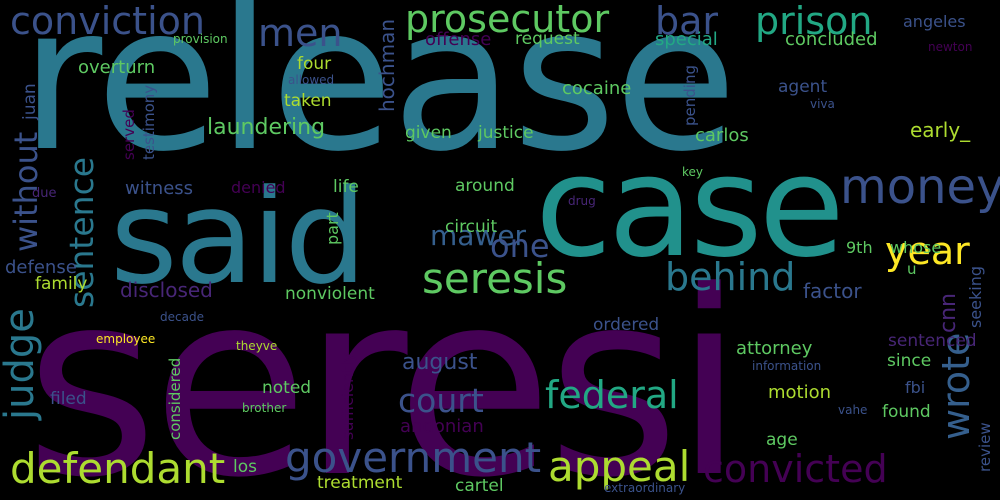 This screenshot has width=1000, height=500. What do you see at coordinates (686, 39) in the screenshot?
I see `word-special: special` at bounding box center [686, 39].